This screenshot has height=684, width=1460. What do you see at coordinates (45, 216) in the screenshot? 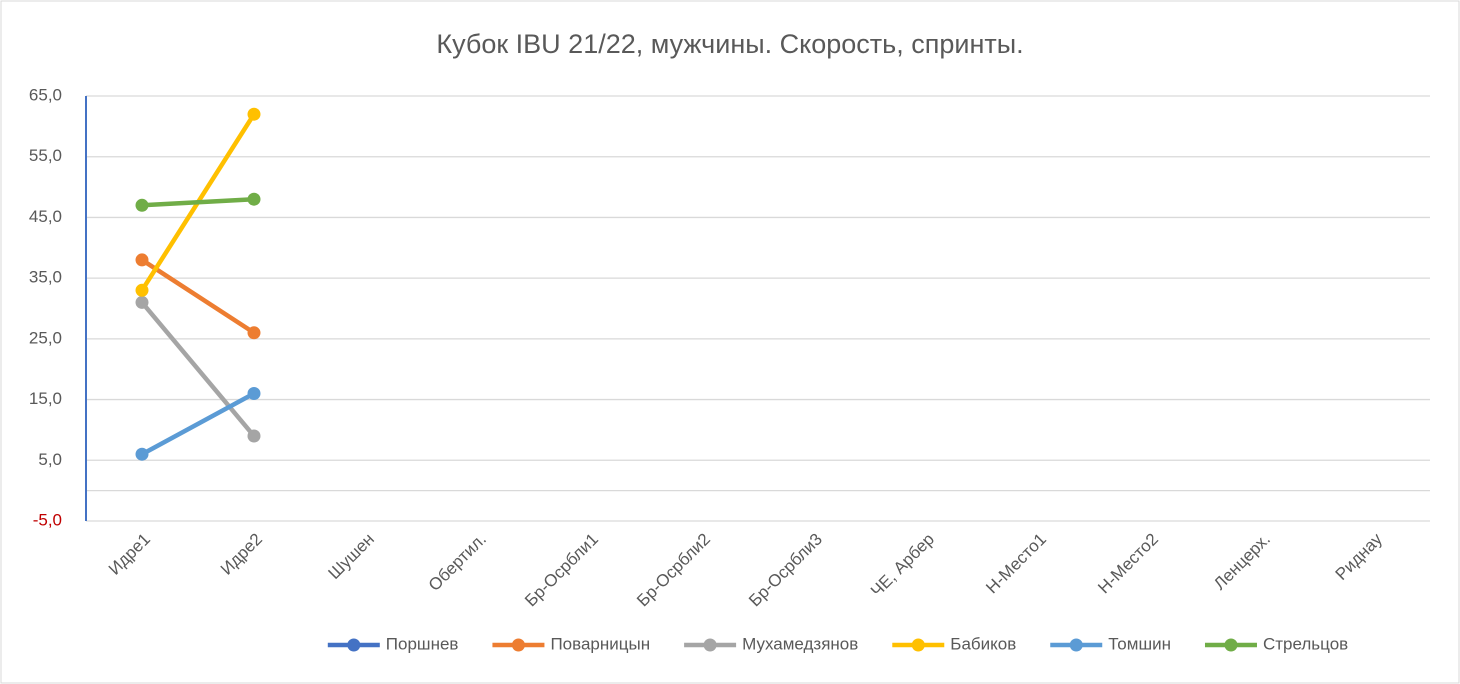
I see `y-tick-label: 45,0` at bounding box center [45, 216].